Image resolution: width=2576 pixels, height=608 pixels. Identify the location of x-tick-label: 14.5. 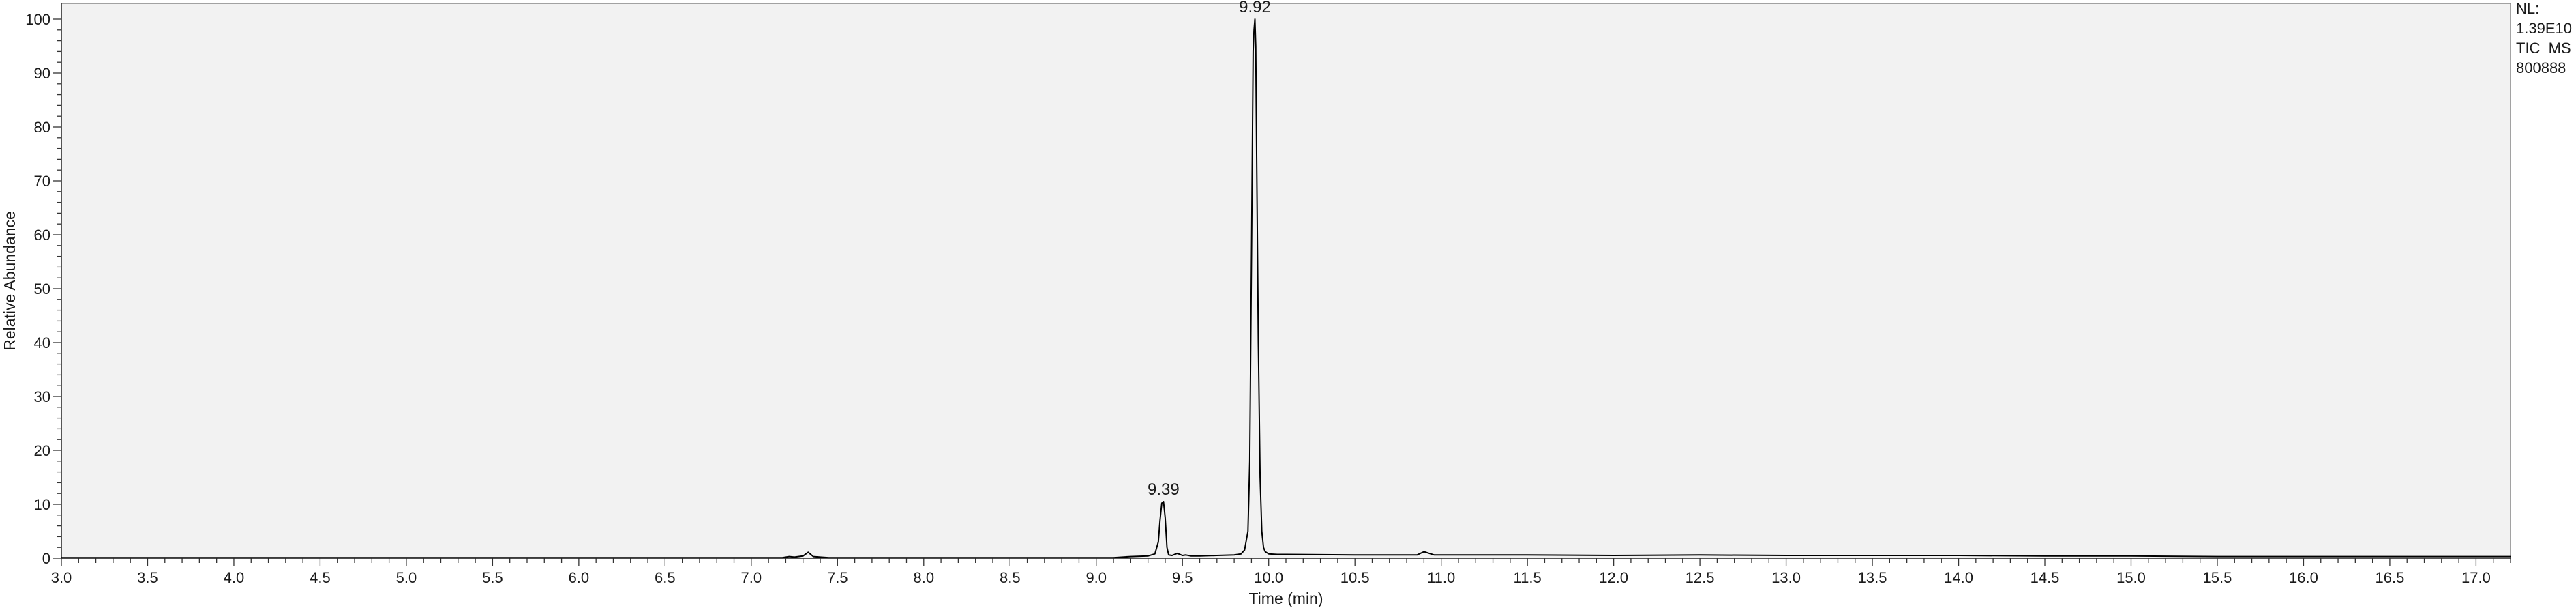
(2045, 577).